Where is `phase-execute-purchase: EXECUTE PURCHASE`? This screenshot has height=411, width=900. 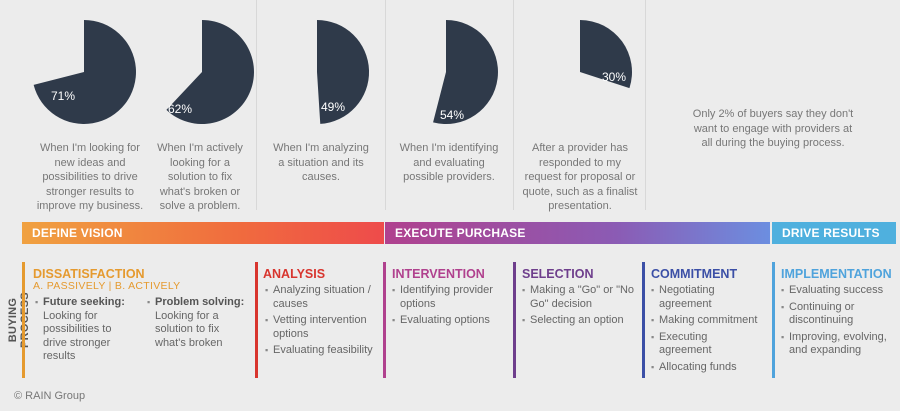 phase-execute-purchase: EXECUTE PURCHASE is located at coordinates (577, 233).